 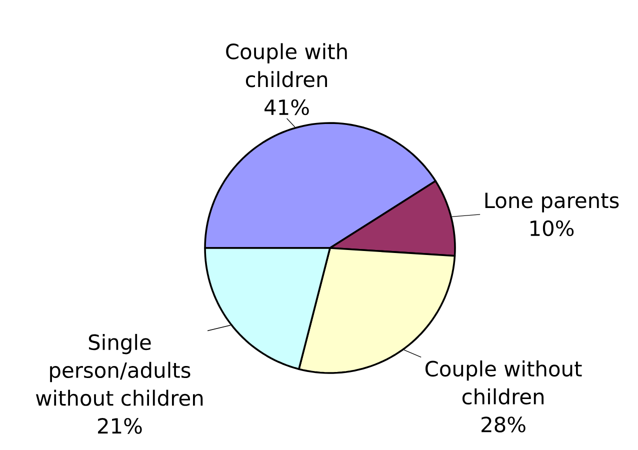 I want to click on slice-label: Couple with children, so click(x=286, y=65).